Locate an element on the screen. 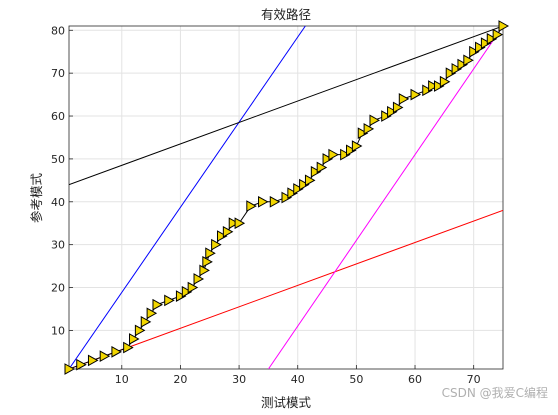  y-tick-label: 20 is located at coordinates (58, 288).